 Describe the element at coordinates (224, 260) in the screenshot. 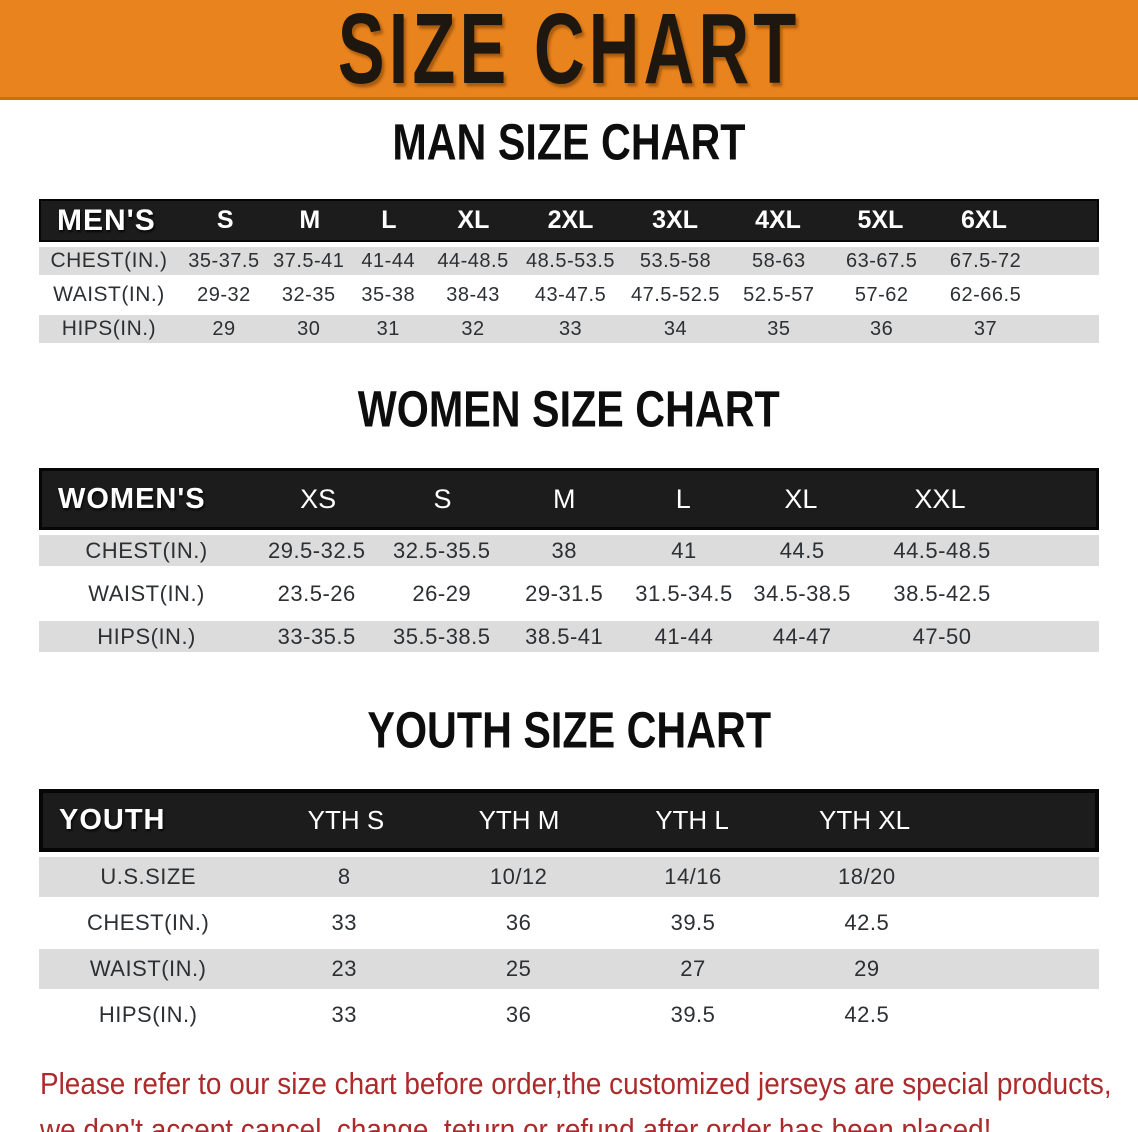

I see `measurement-value: 35-37.5` at that location.